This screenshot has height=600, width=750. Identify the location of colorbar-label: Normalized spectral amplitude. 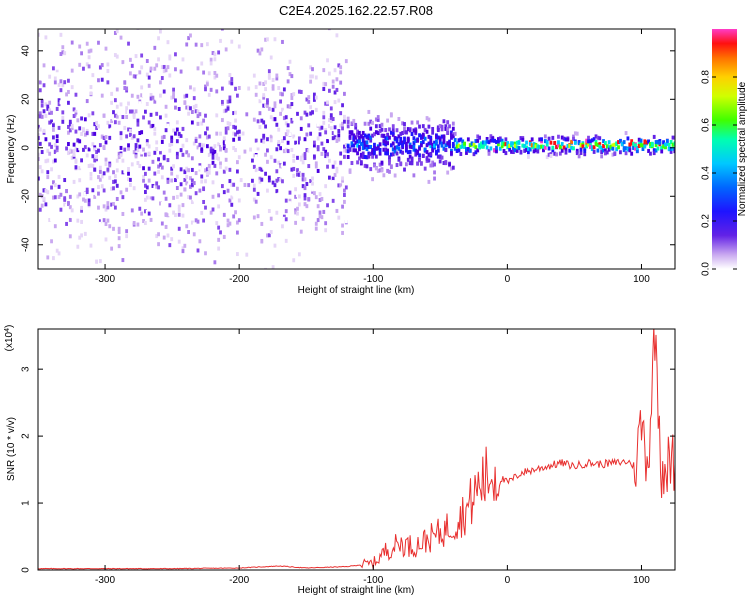
(742, 148).